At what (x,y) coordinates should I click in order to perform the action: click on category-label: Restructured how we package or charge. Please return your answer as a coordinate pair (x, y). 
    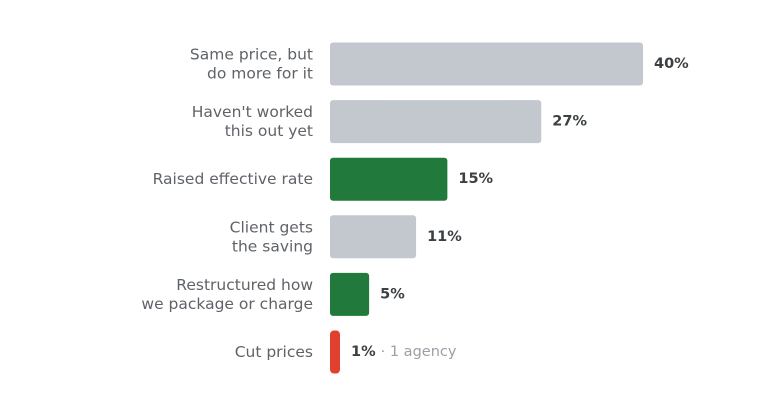
    Looking at the image, I should click on (227, 294).